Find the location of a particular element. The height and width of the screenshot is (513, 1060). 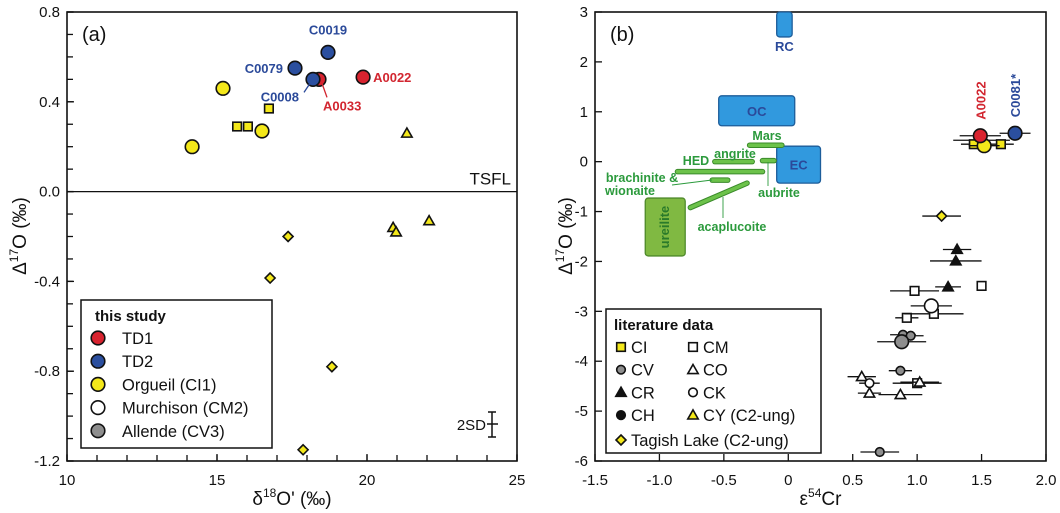

x-tick-label: 25 is located at coordinates (517, 480).